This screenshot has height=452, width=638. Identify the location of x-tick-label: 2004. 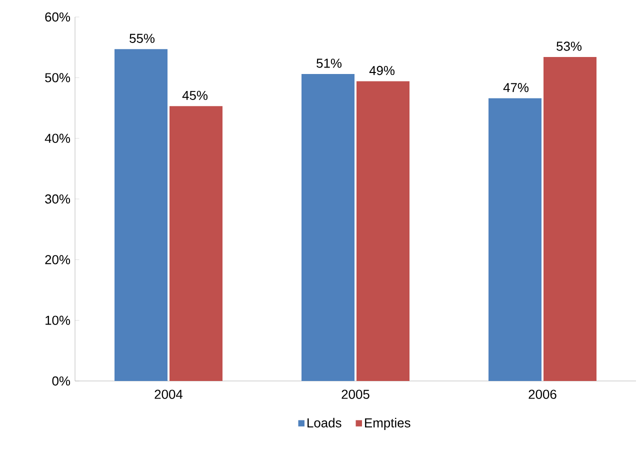
(168, 394).